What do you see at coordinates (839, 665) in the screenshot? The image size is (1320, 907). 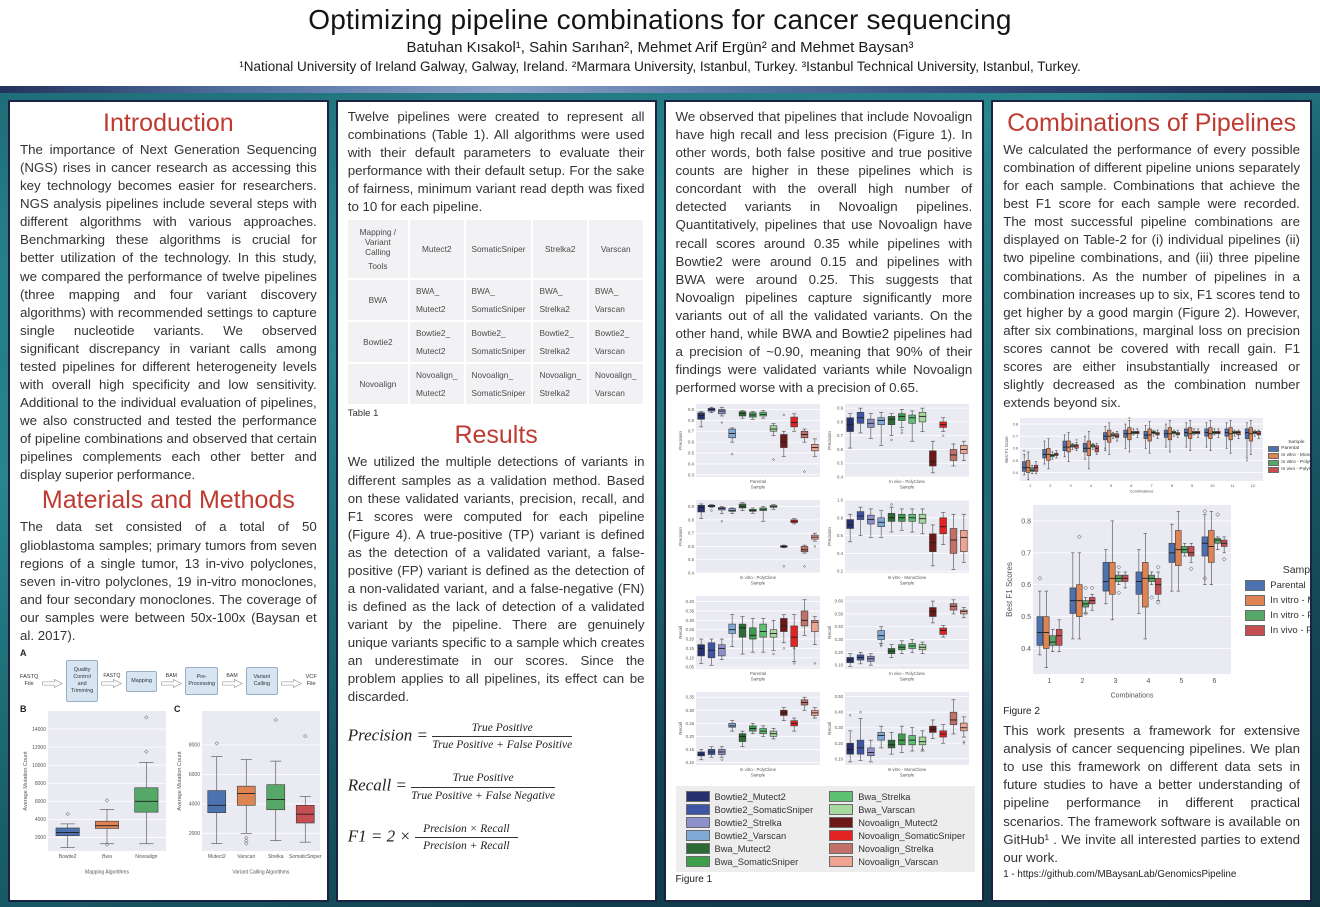 I see `svg-text: 0.10` at bounding box center [839, 665].